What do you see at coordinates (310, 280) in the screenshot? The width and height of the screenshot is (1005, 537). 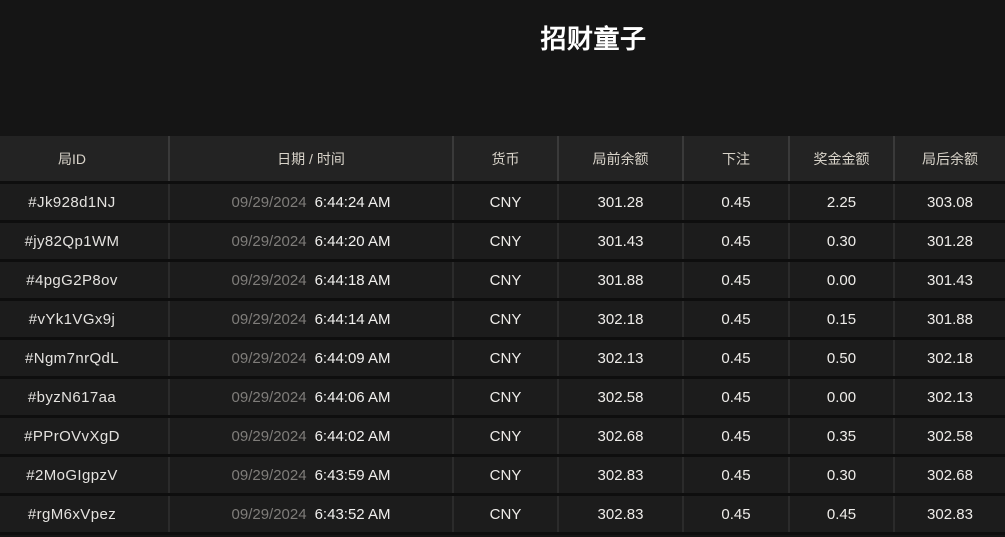 I see `datetime-cell: 09/29/2024 6:44:18 AM` at bounding box center [310, 280].